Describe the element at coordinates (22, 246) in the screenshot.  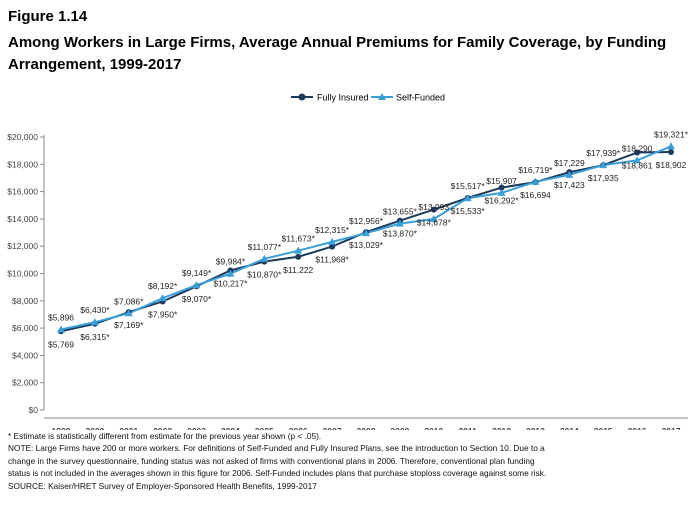
I see `y-tick-label: $12,000` at that location.